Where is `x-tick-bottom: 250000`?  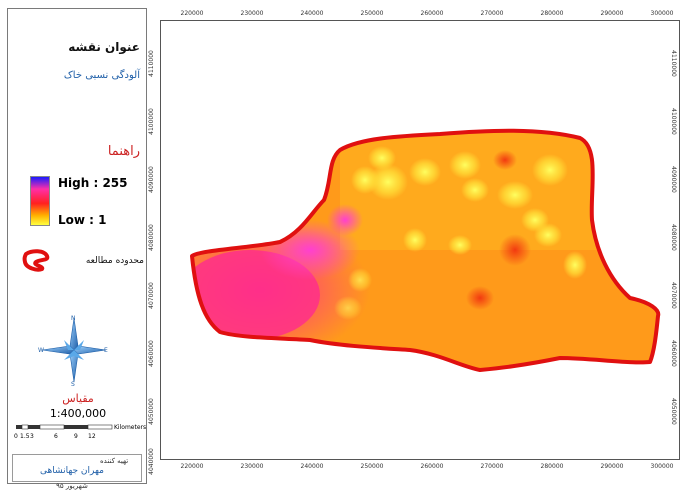
x-tick-bottom: 250000 is located at coordinates (372, 466).